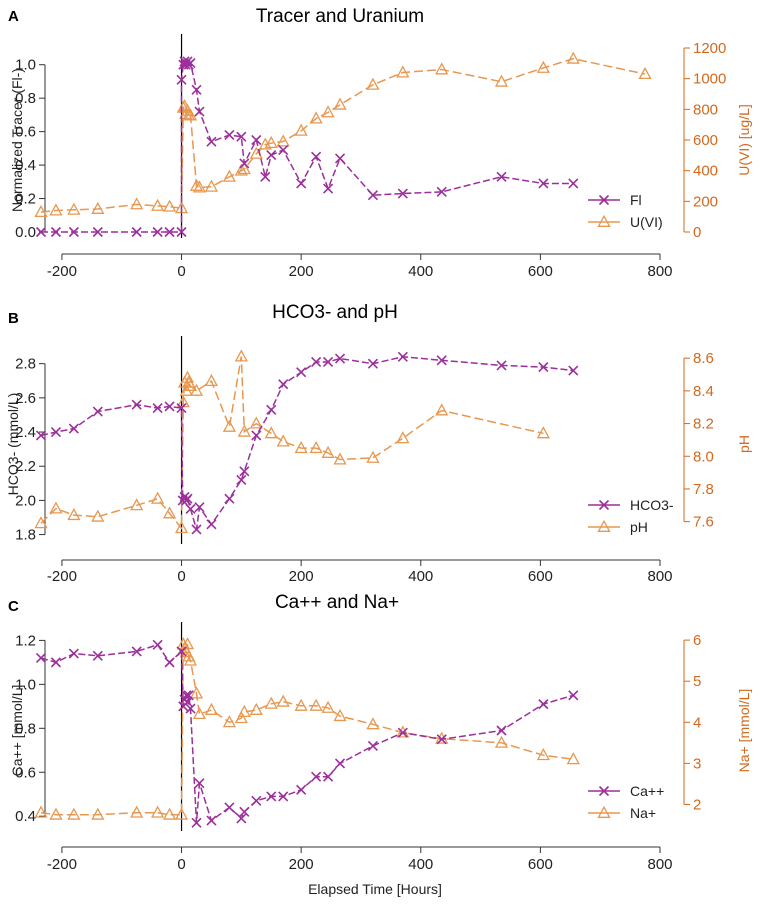 The image size is (765, 908). What do you see at coordinates (626, 802) in the screenshot?
I see `legend: Ca++ Na+` at bounding box center [626, 802].